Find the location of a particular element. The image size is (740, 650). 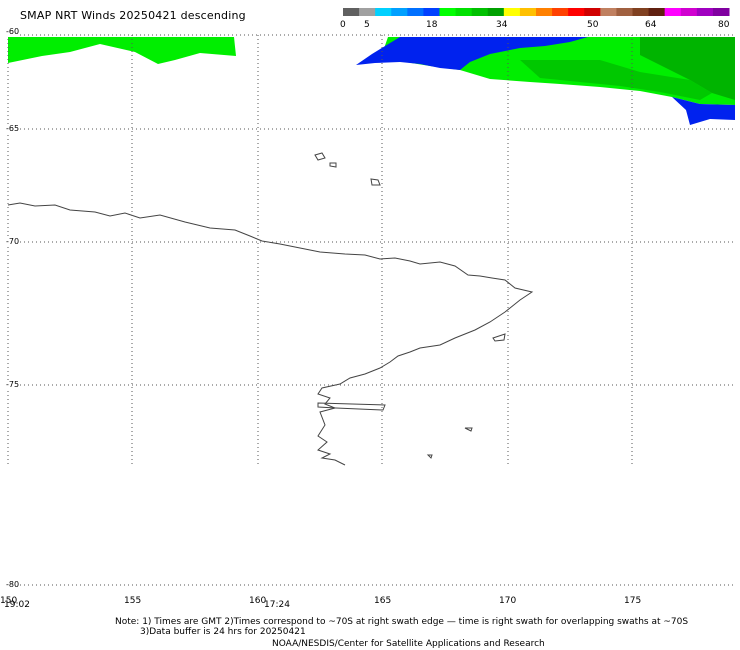

scale-label-80: 80 is located at coordinates (724, 25).